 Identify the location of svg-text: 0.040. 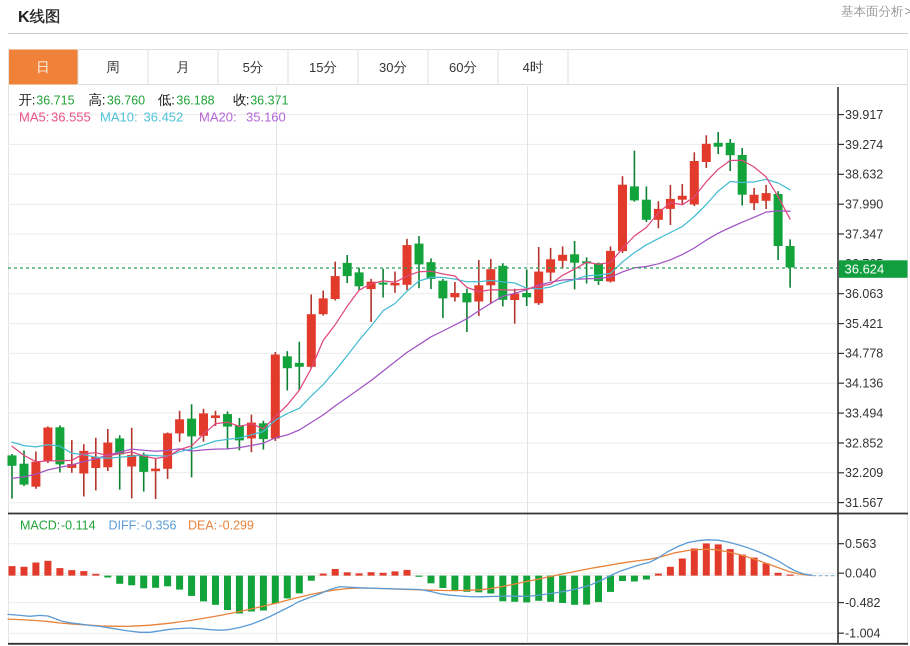
(860, 574).